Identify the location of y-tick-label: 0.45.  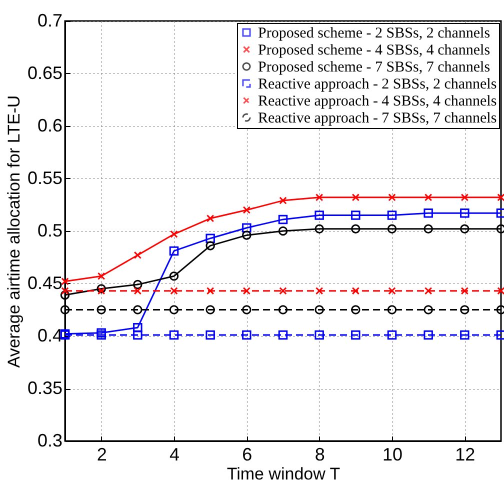
(44, 283).